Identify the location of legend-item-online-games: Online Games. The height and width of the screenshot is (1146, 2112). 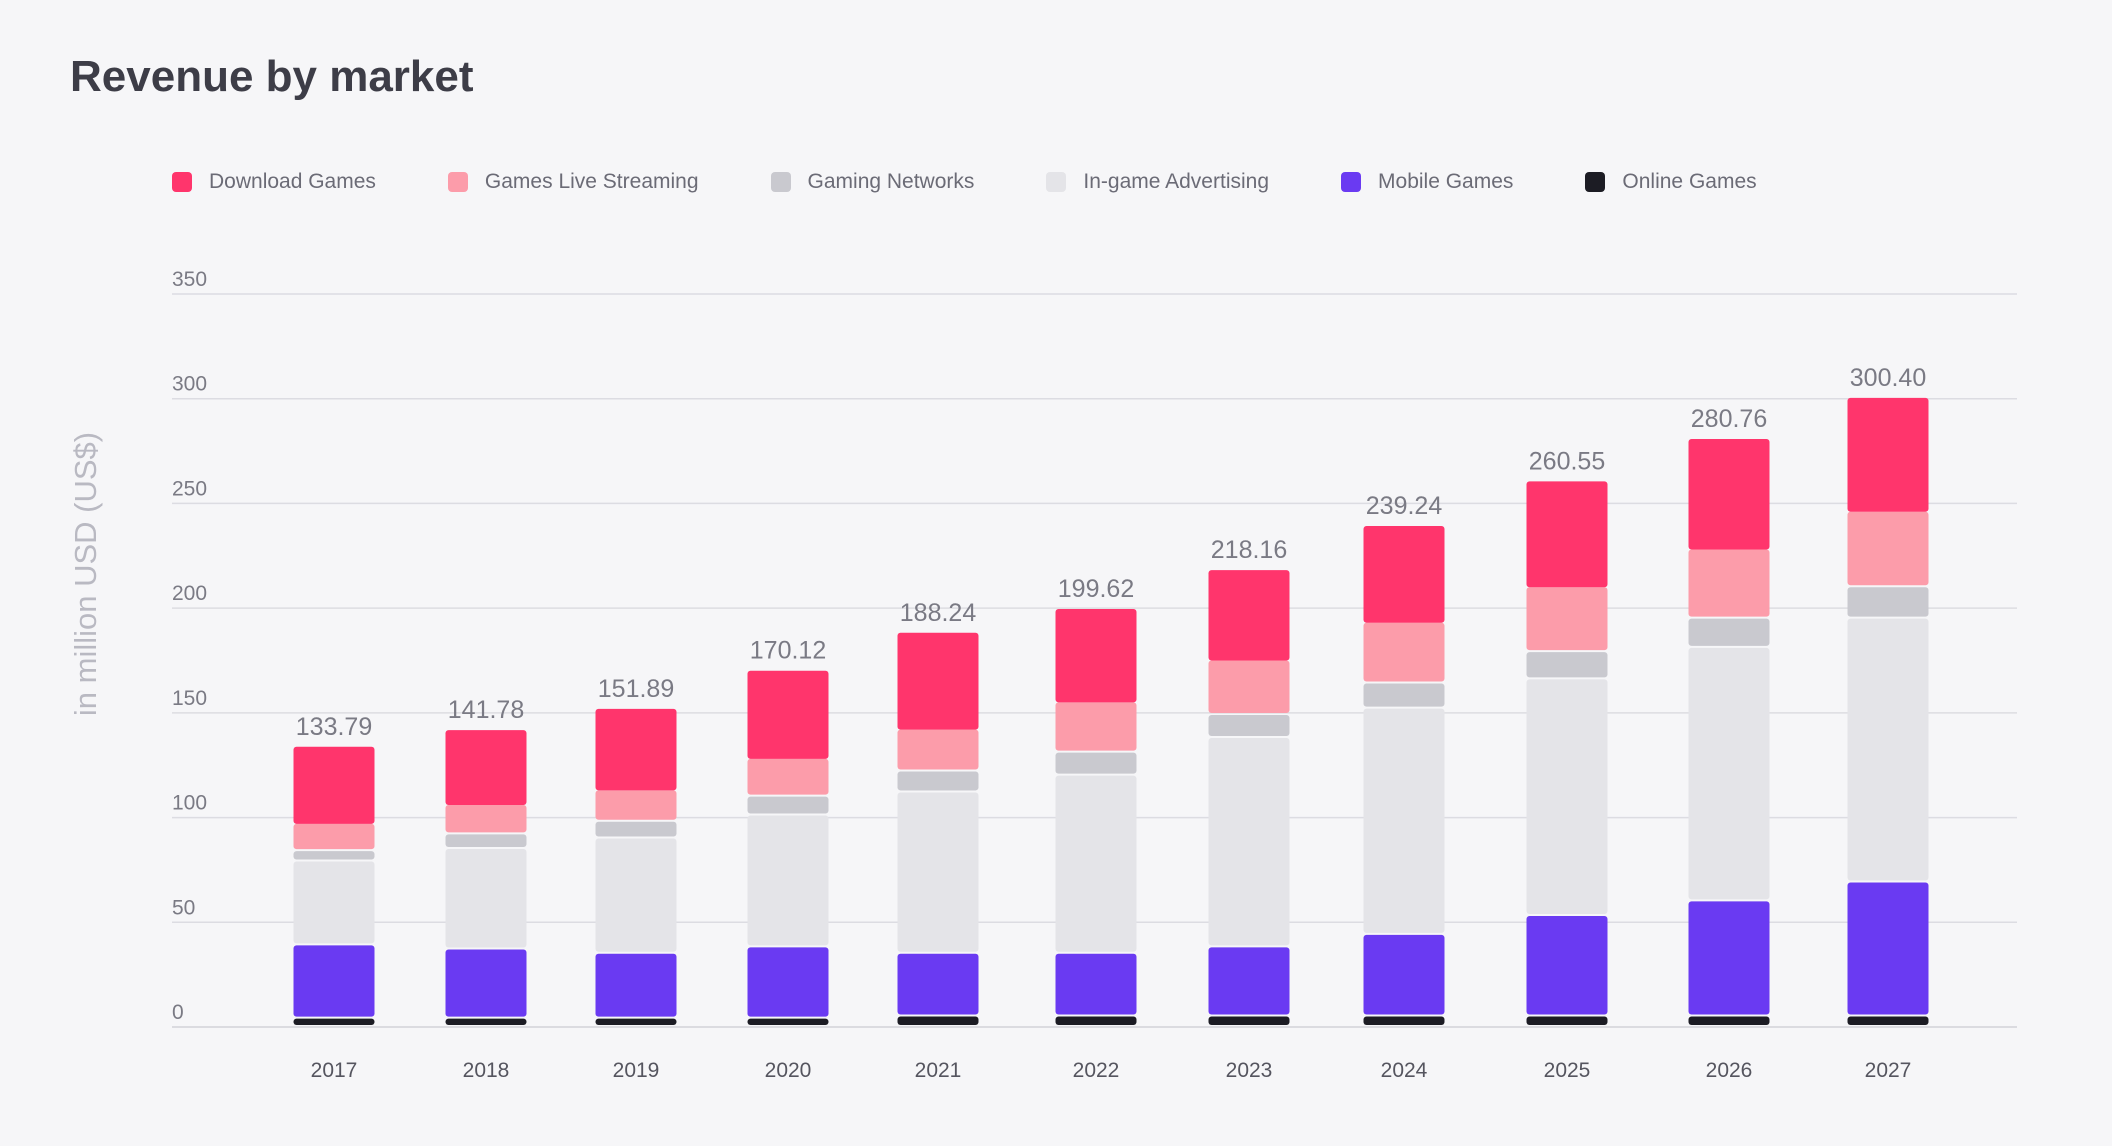
(1671, 182).